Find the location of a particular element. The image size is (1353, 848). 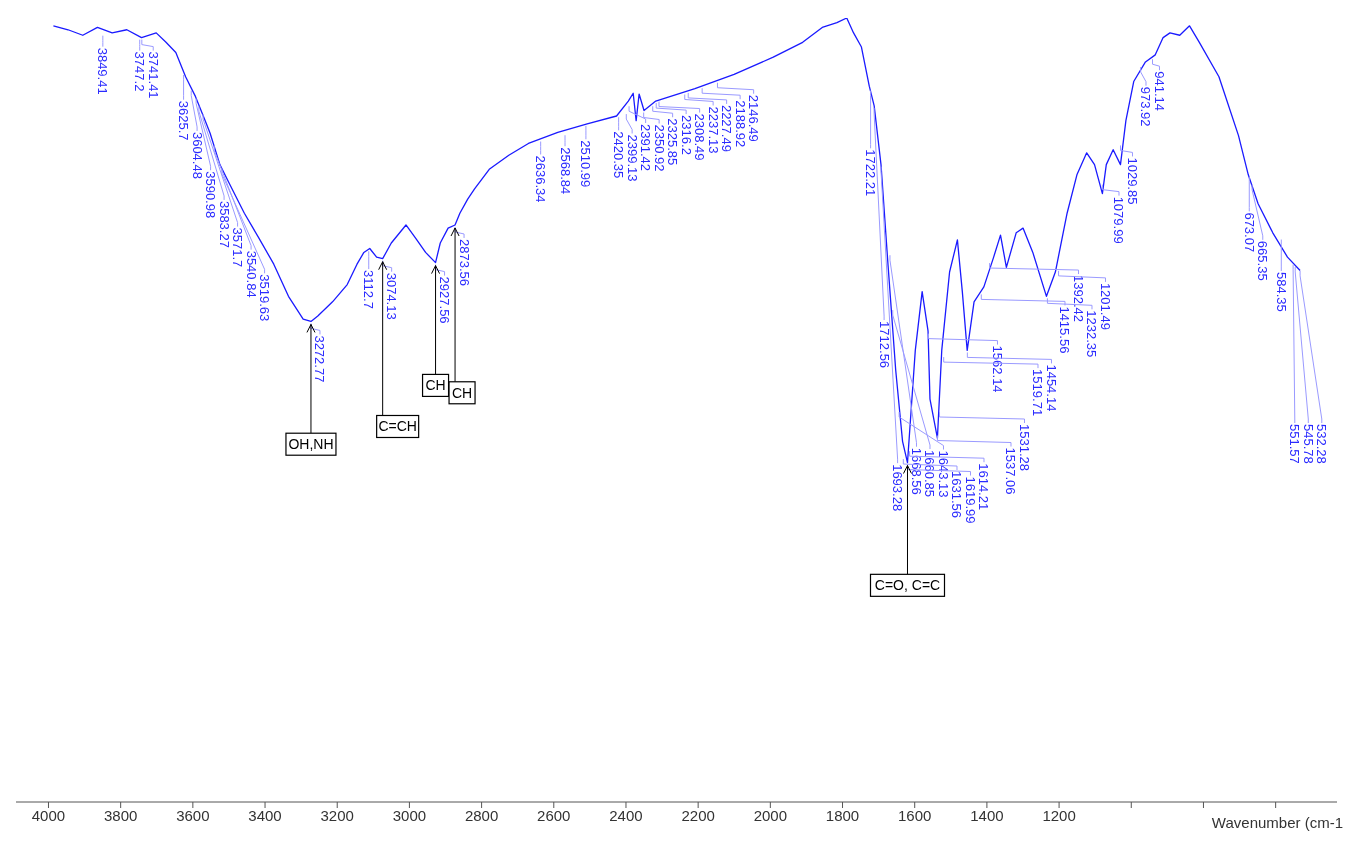

annotation: 545.78 is located at coordinates (1308, 444).